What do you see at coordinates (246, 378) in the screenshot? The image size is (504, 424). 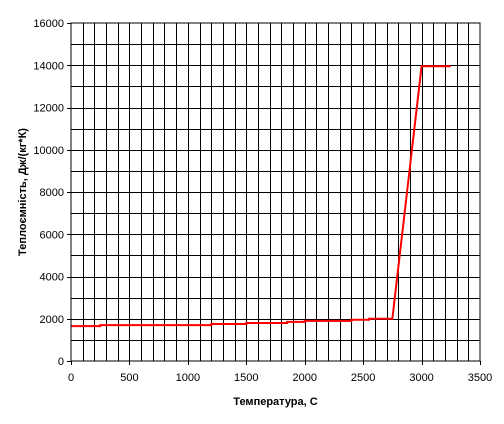 I see `x-tick-label: 1500` at bounding box center [246, 378].